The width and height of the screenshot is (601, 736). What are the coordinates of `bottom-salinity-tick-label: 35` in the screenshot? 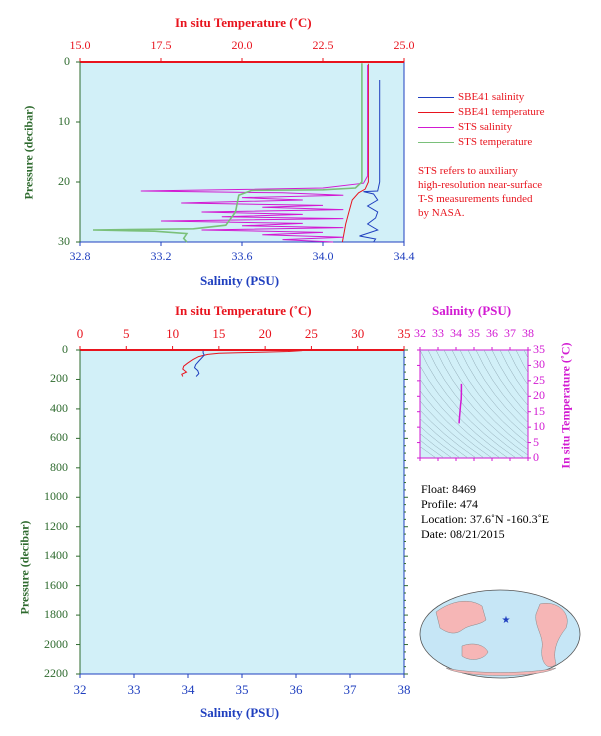 It's located at (242, 689).